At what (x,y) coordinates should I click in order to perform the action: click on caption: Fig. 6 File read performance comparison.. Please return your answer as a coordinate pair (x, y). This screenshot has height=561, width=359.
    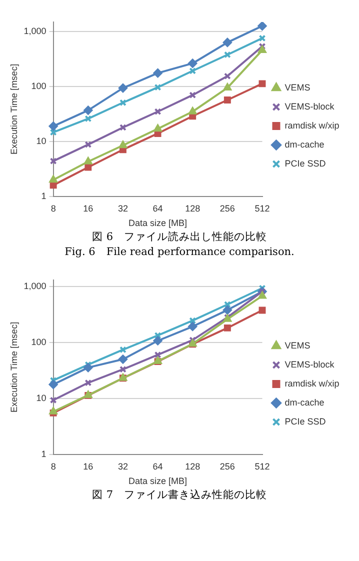
    Looking at the image, I should click on (180, 252).